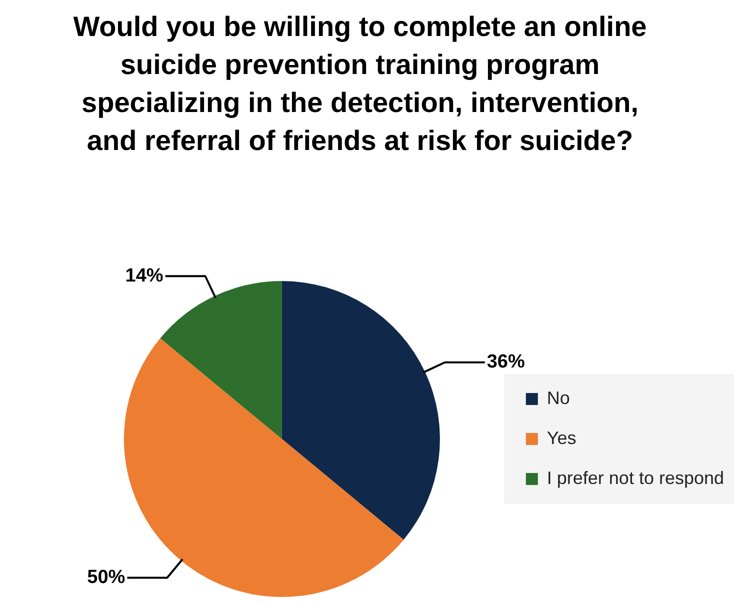 The image size is (754, 603). I want to click on legend-label: Yes, so click(561, 438).